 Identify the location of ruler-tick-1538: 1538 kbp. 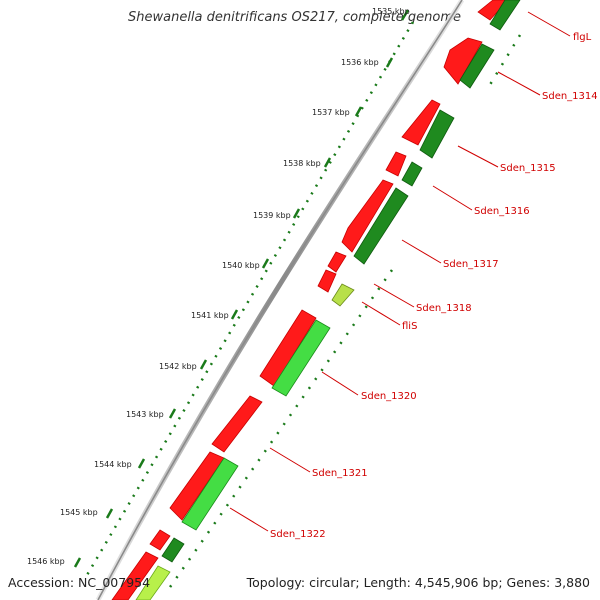
(307, 162).